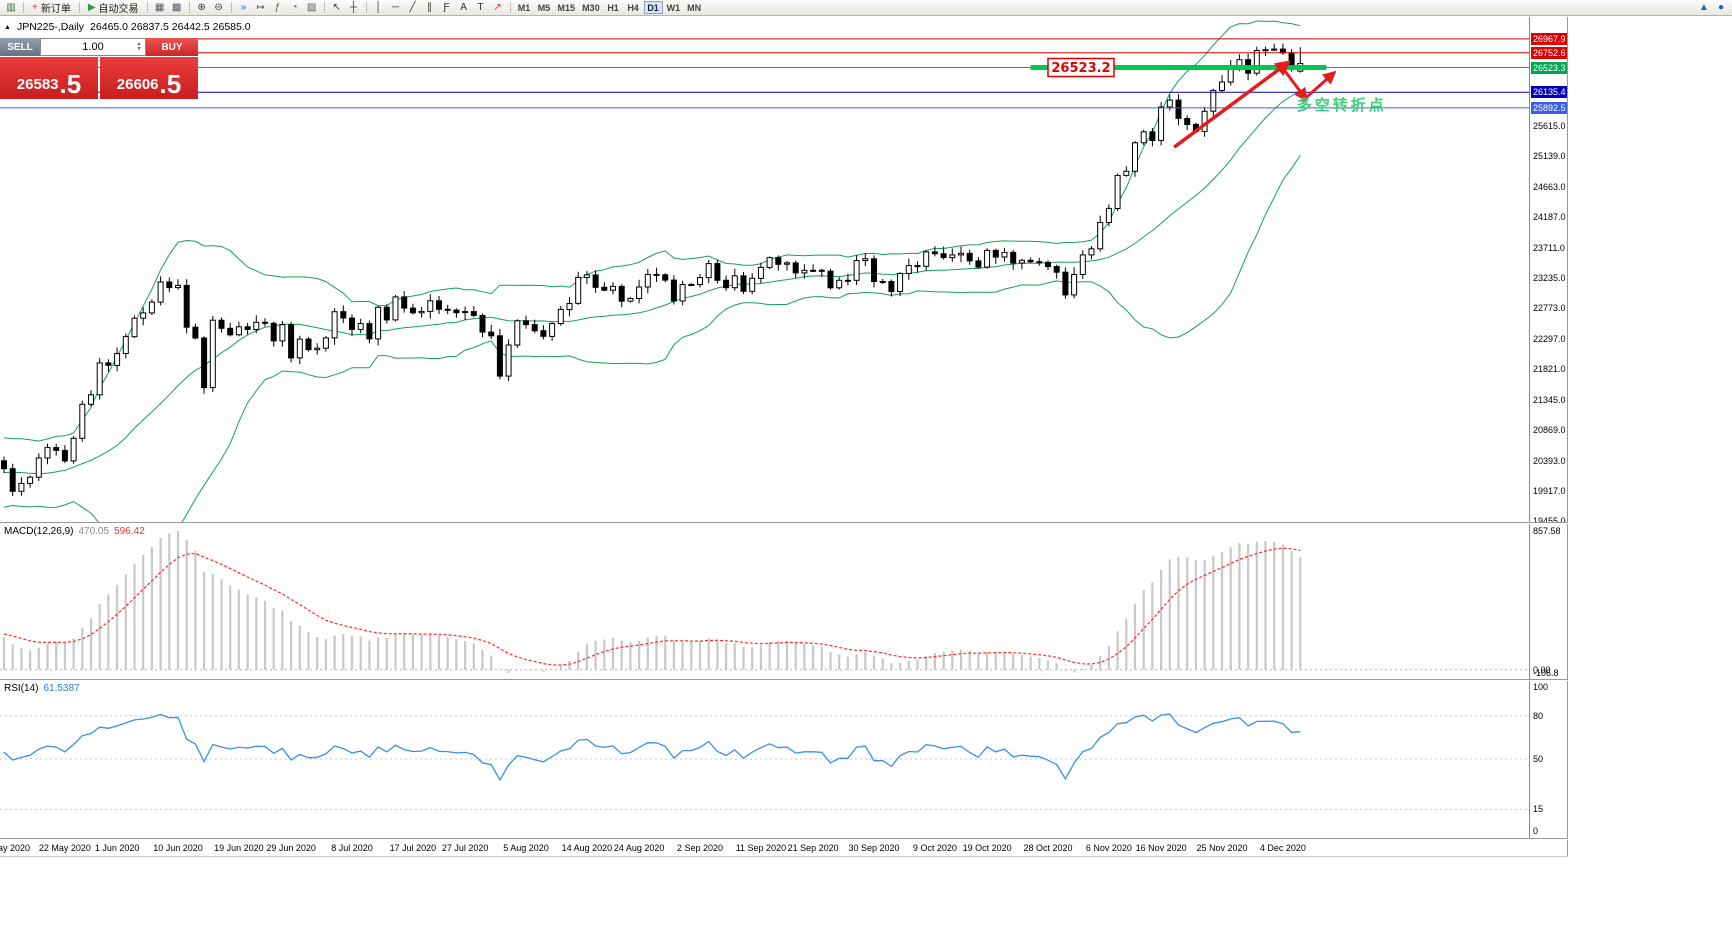 The image size is (1732, 936). Describe the element at coordinates (524, 8) in the screenshot. I see `timeframe-button-m1: M1` at that location.